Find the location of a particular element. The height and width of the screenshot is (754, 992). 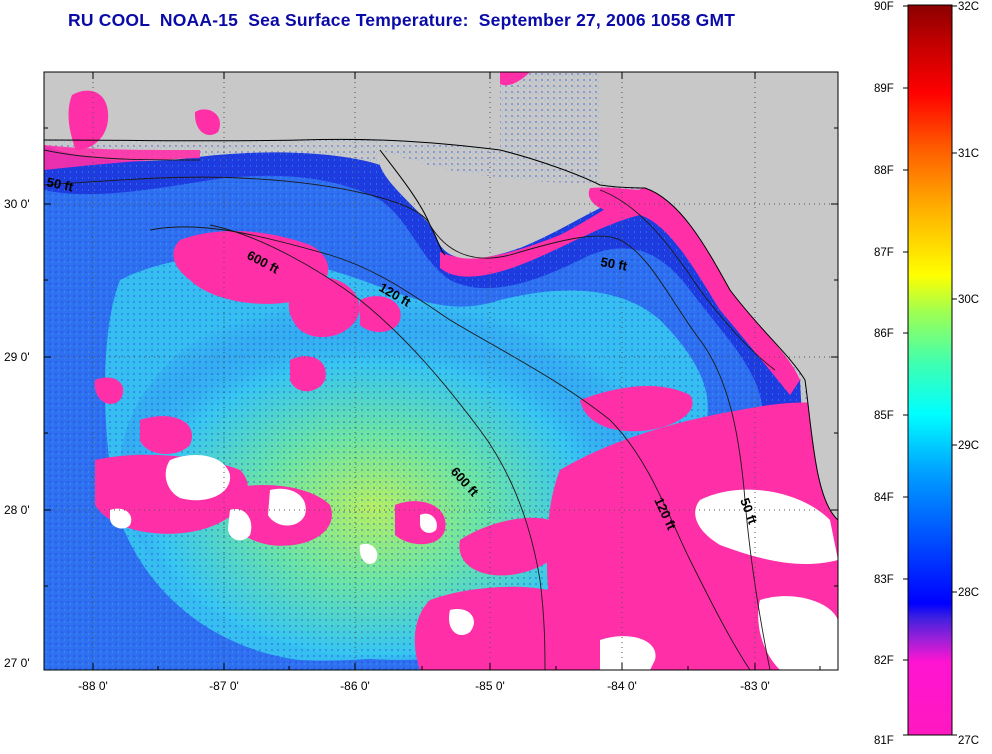

celsius-label: 27C is located at coordinates (968, 741).